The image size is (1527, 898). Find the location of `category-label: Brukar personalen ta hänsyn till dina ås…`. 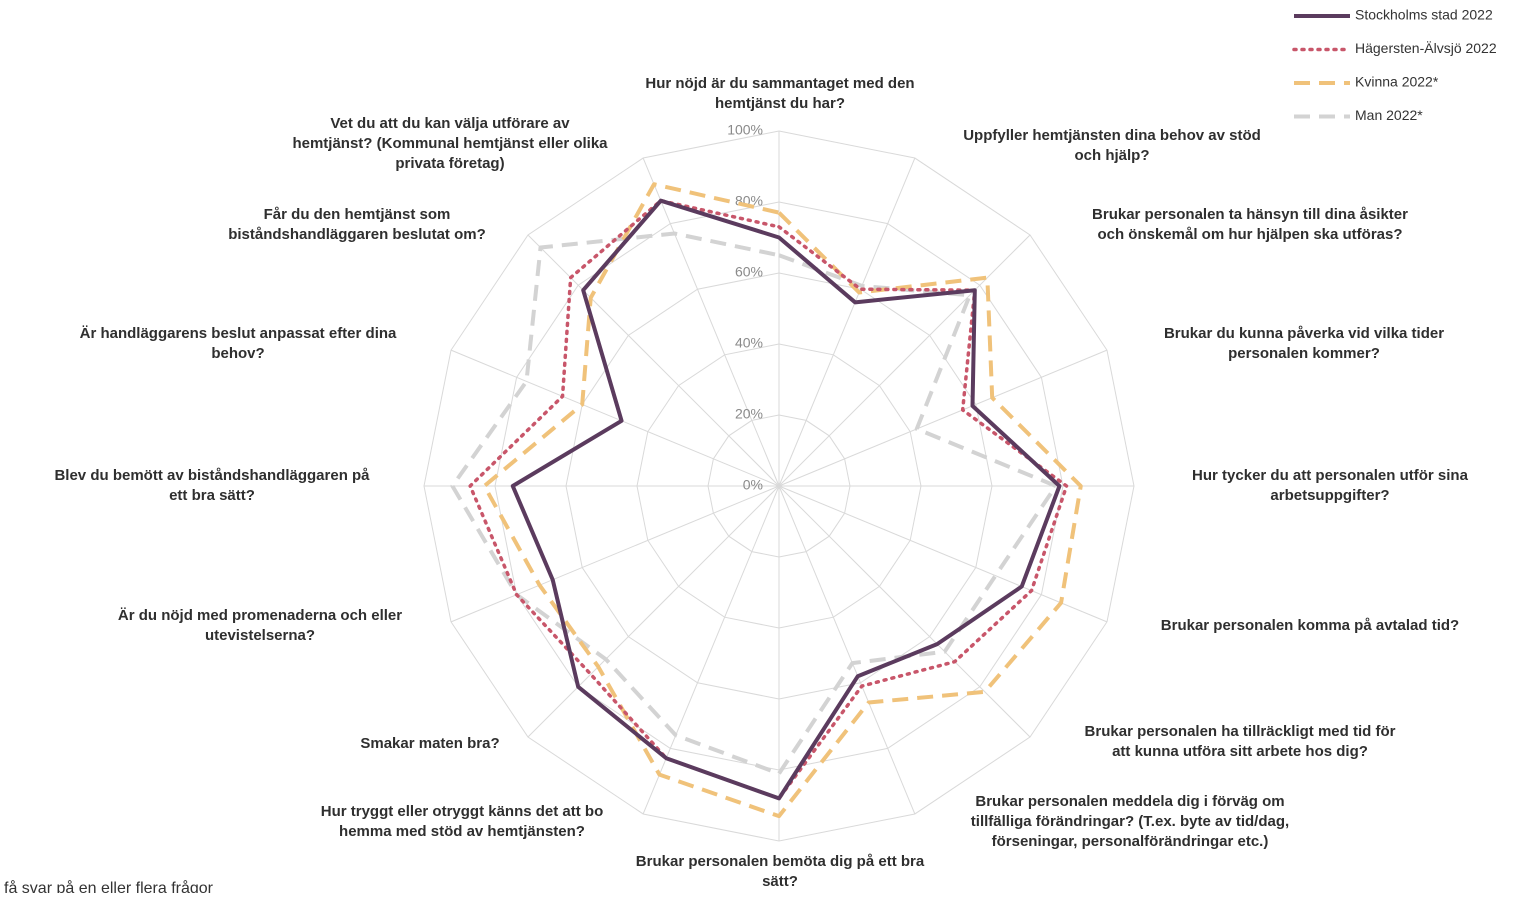

category-label: Brukar personalen ta hänsyn till dina ås… is located at coordinates (1250, 224).